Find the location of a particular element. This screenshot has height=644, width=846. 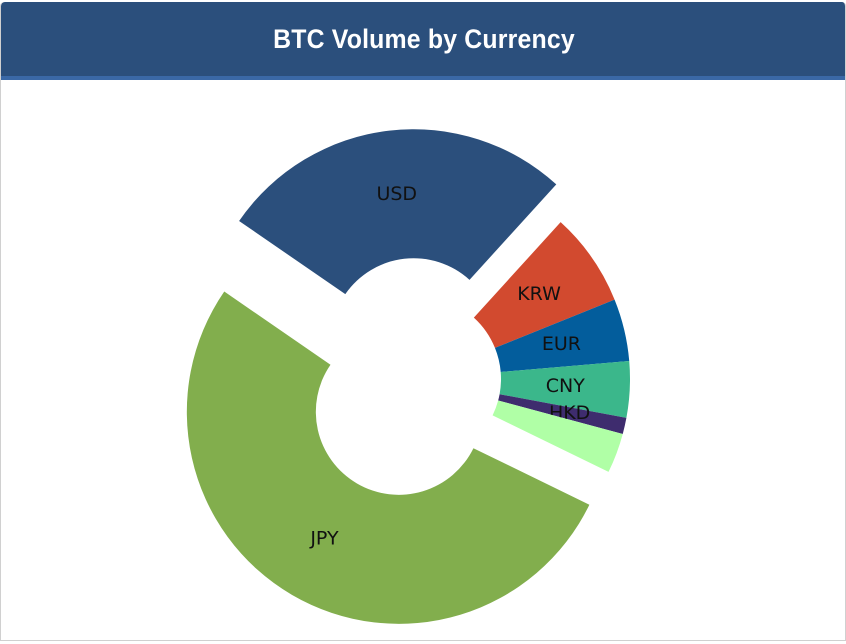

panel-header: BTC Volume by Currency is located at coordinates (423, 41).